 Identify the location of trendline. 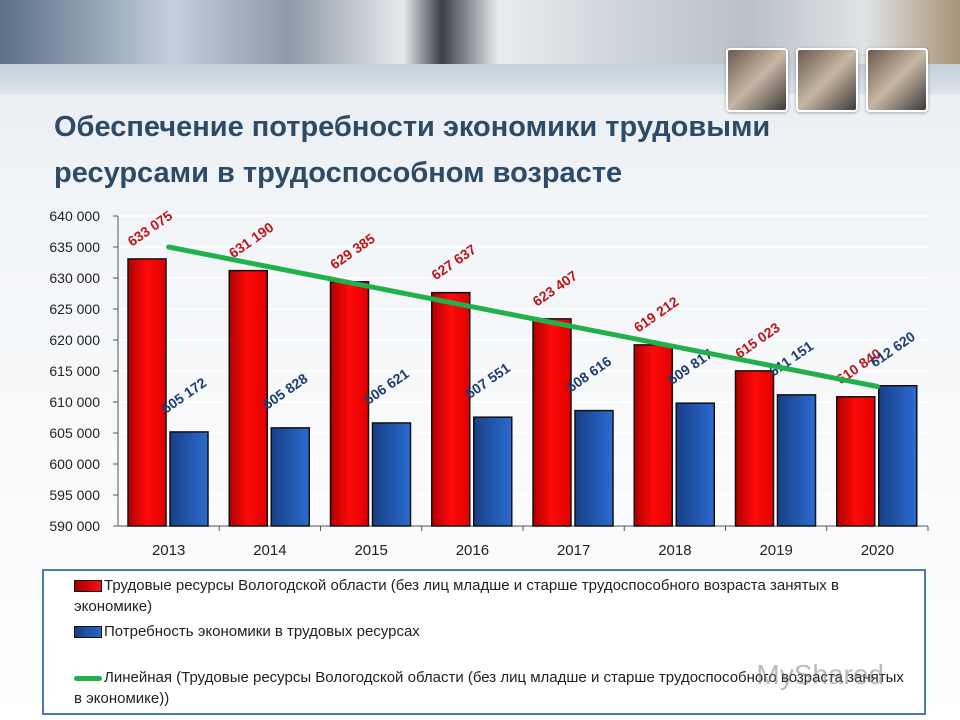
(523, 316).